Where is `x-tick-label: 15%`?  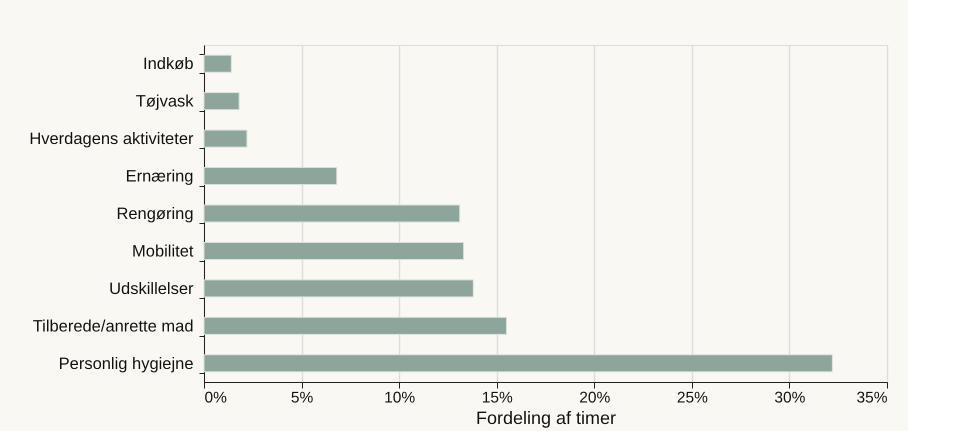 x-tick-label: 15% is located at coordinates (497, 398).